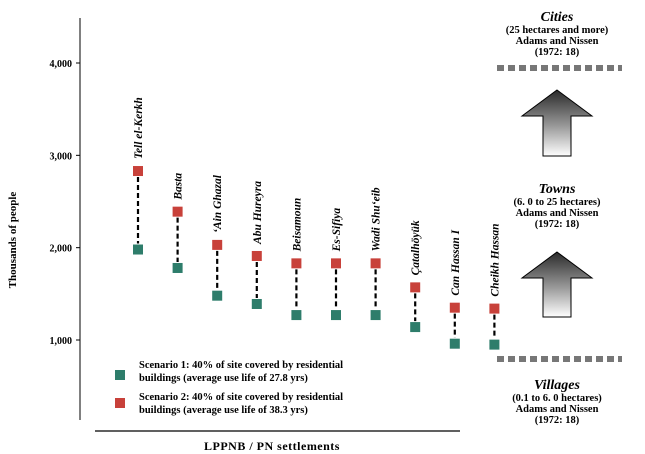  Describe the element at coordinates (258, 213) in the screenshot. I see `site-label: Abu Hureyra` at that location.